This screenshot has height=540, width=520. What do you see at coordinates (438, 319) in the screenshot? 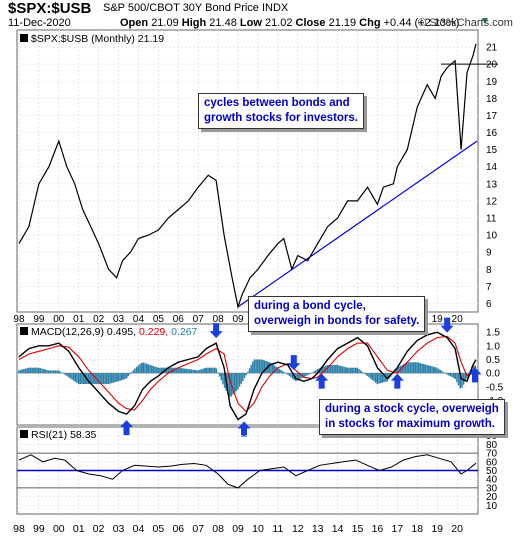
I see `x-axis-top-tick-label: 19` at bounding box center [438, 319].